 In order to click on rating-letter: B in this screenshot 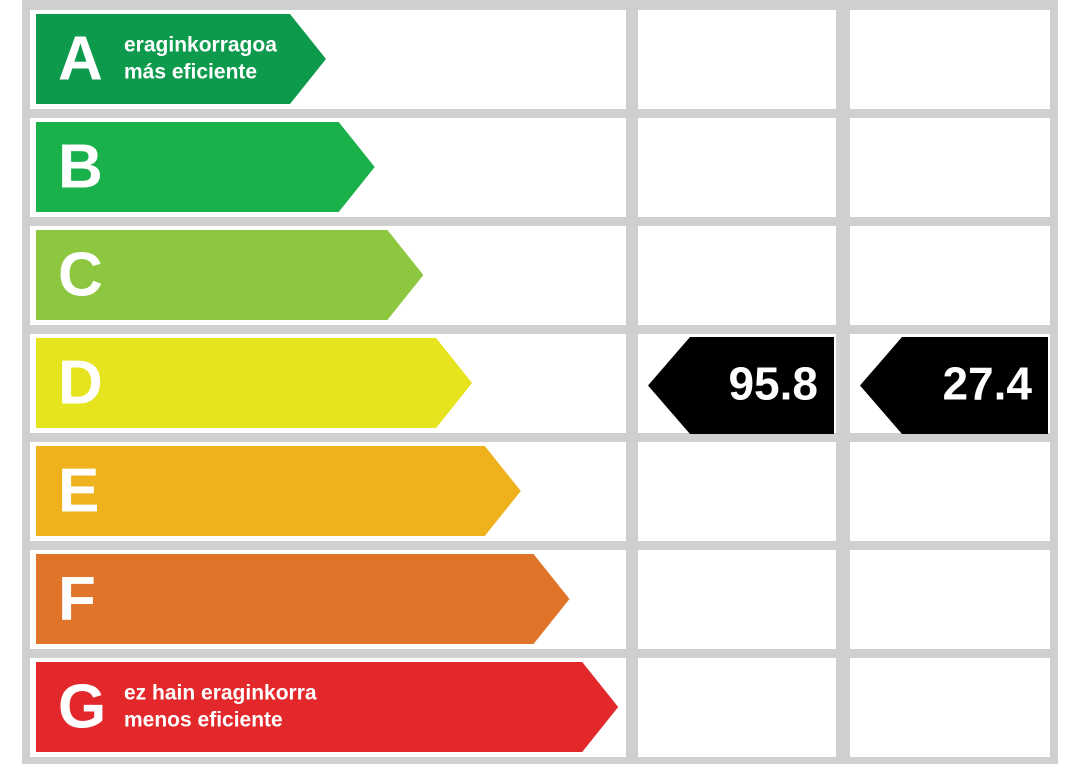, I will do `click(80, 166)`.